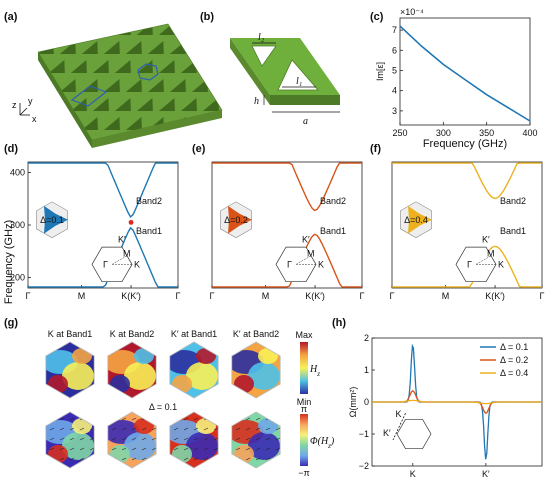 Image resolution: width=550 pixels, height=486 pixels. Describe the element at coordinates (17, 225) in the screenshot. I see `y-tick-label: 300` at that location.